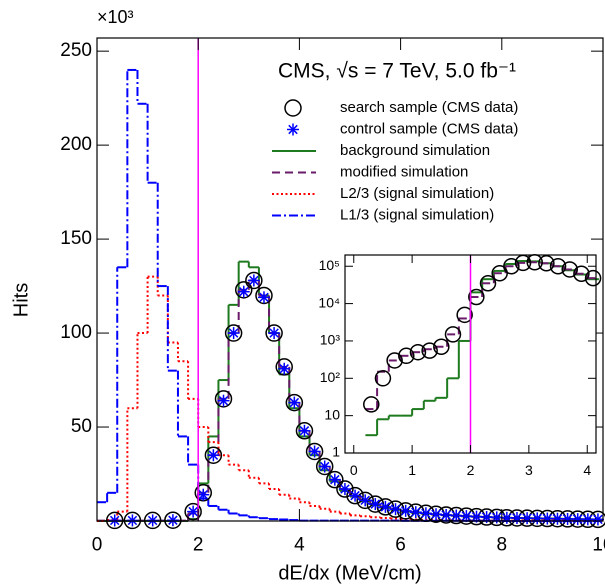  What do you see at coordinates (76, 144) in the screenshot?
I see `y-tick-label: 200` at bounding box center [76, 144].